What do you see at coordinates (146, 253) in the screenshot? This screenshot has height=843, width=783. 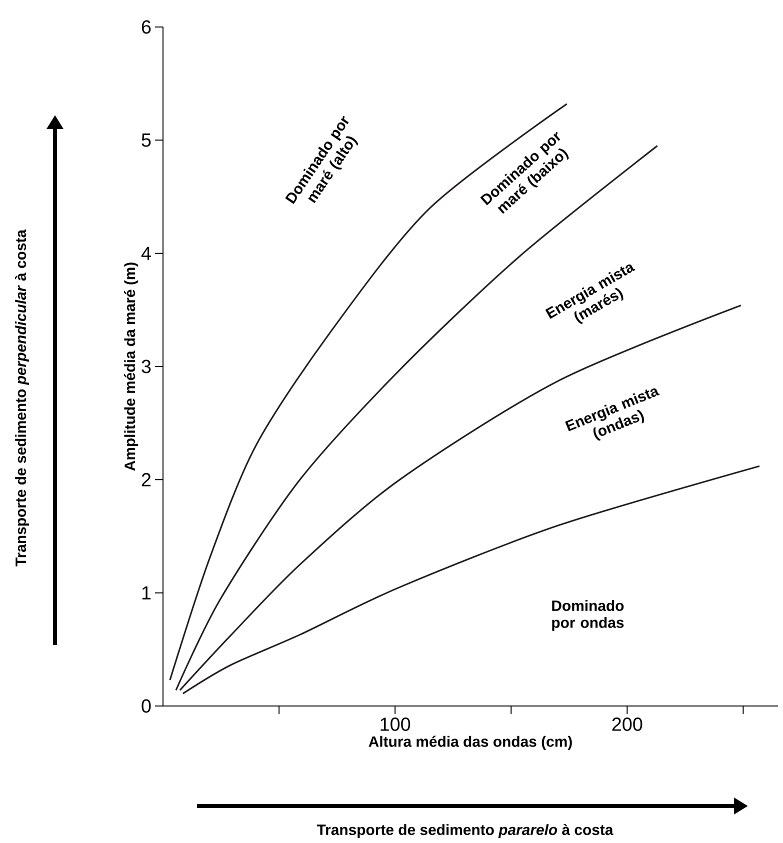 I see `y-tick-label: 4` at bounding box center [146, 253].